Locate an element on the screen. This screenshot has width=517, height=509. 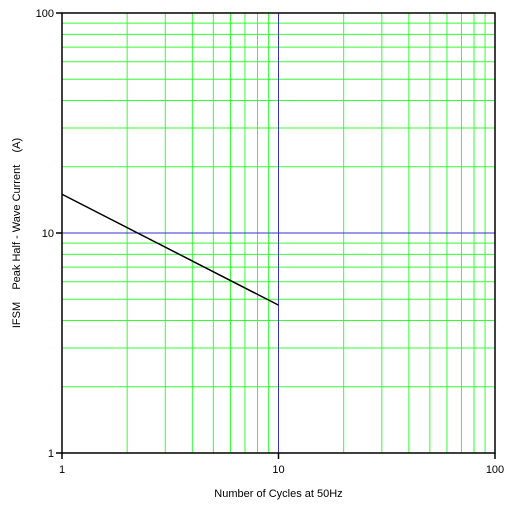
y-tick-label: 10 is located at coordinates (48, 234).